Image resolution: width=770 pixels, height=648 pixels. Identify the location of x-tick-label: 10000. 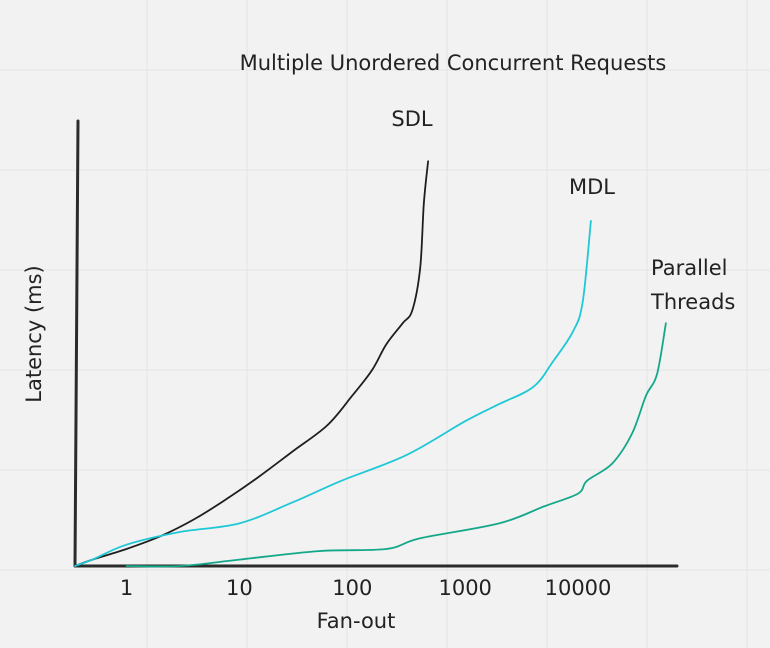
(578, 588).